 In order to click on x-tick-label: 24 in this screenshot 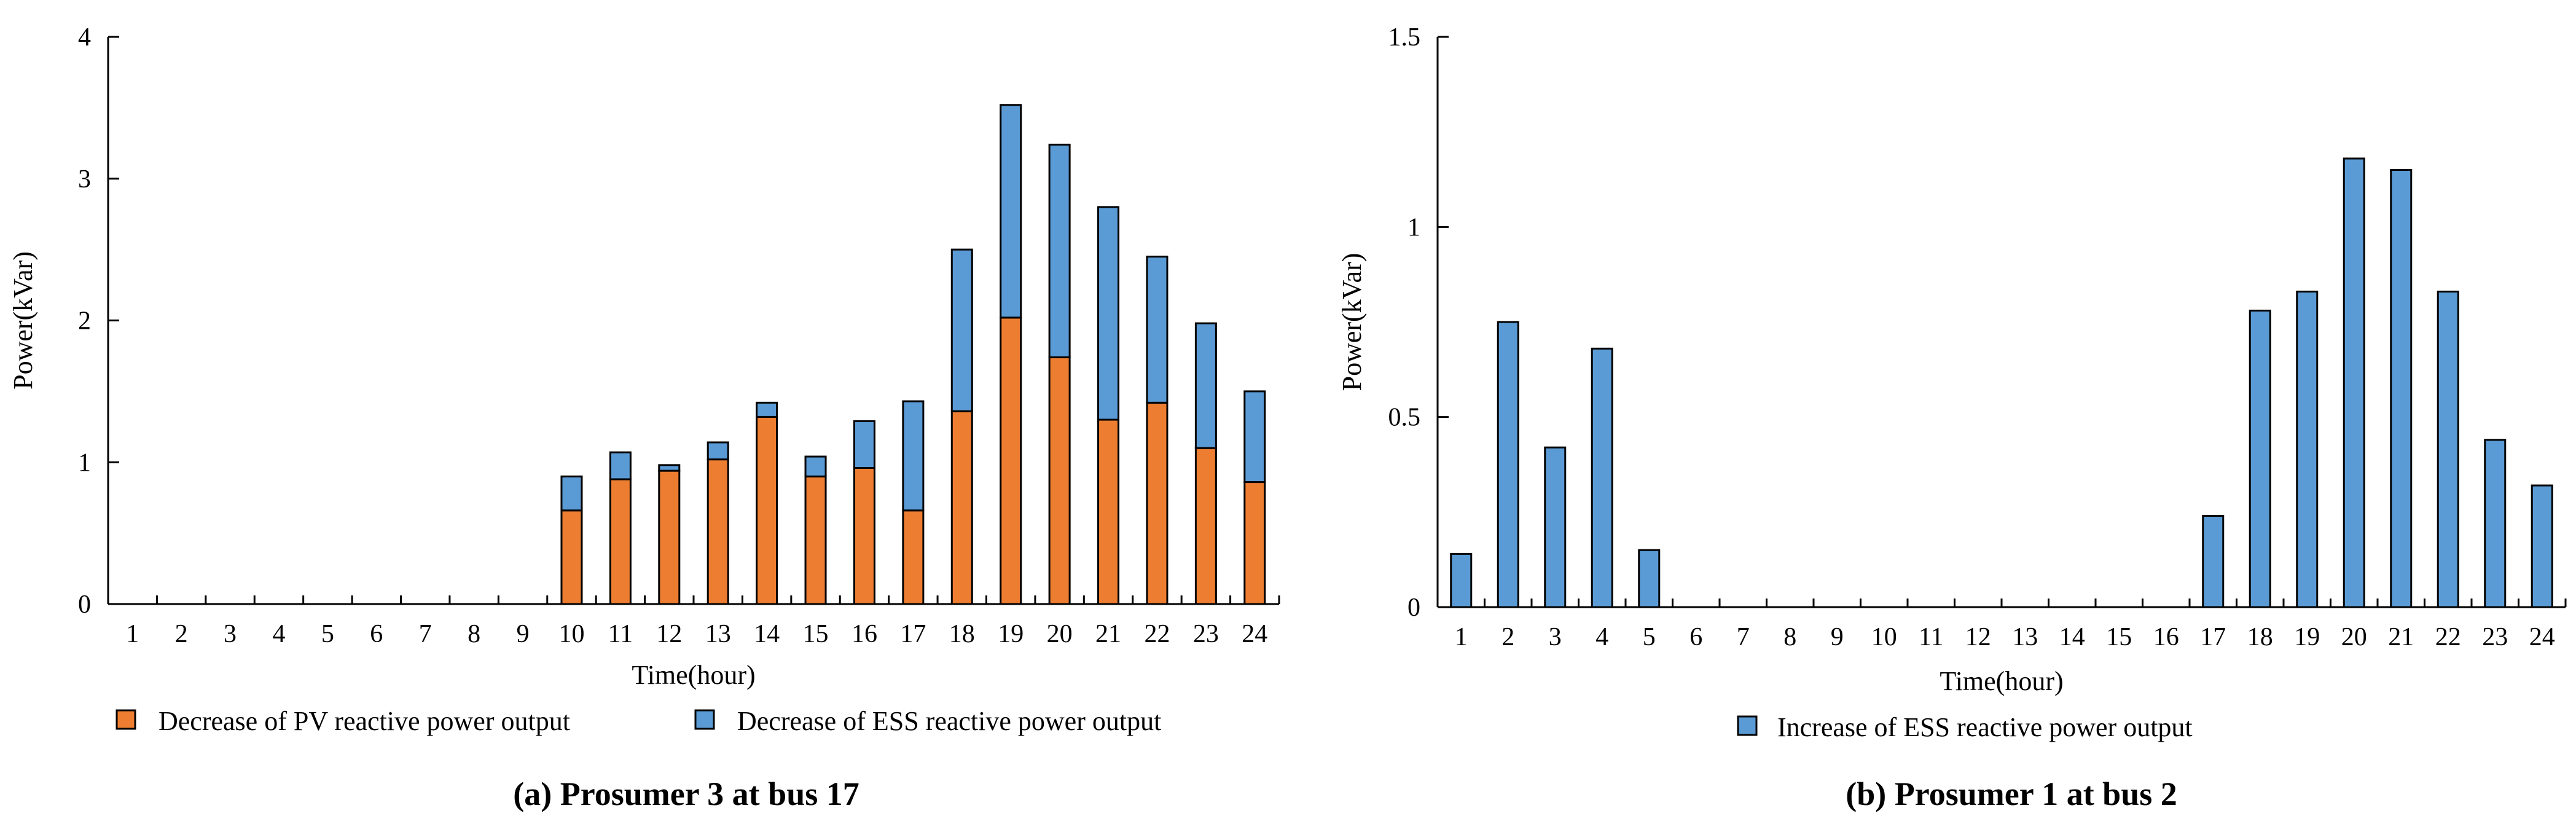, I will do `click(2542, 637)`.